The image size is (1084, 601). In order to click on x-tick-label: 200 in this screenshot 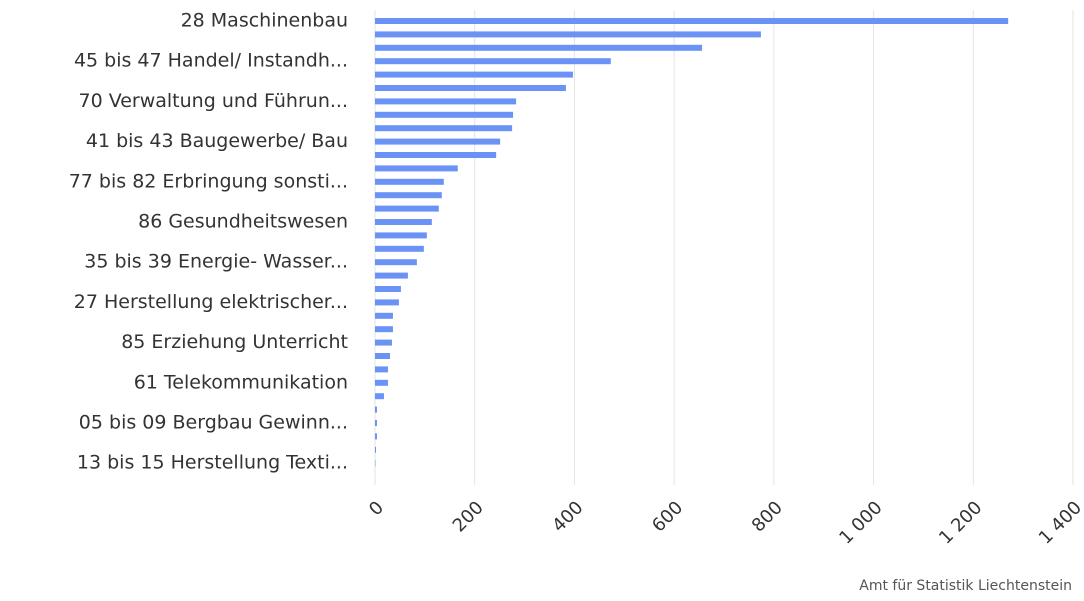, I will do `click(468, 516)`.